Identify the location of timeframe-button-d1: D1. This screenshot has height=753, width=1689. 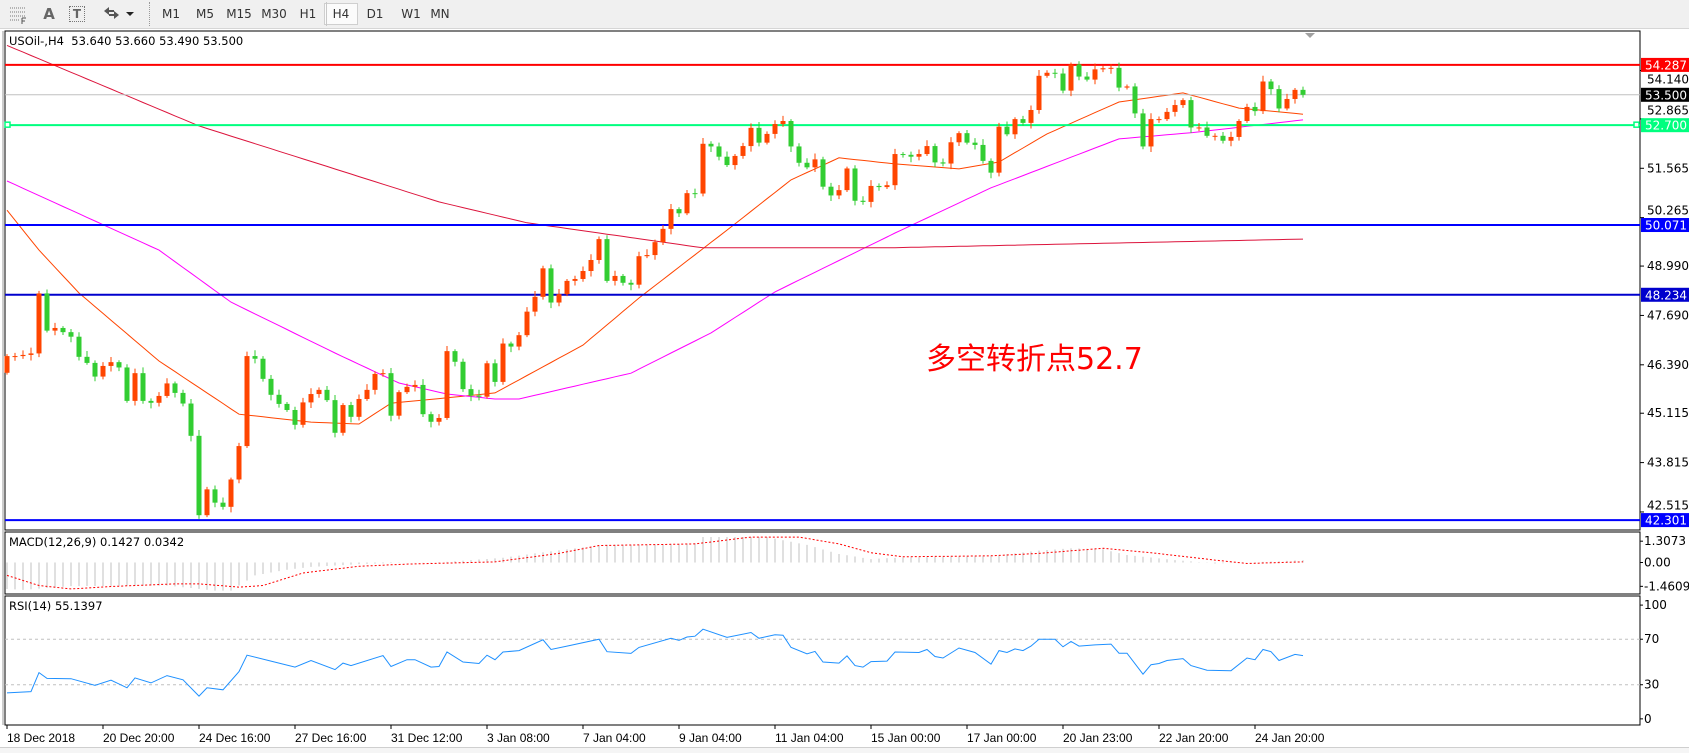
(375, 14).